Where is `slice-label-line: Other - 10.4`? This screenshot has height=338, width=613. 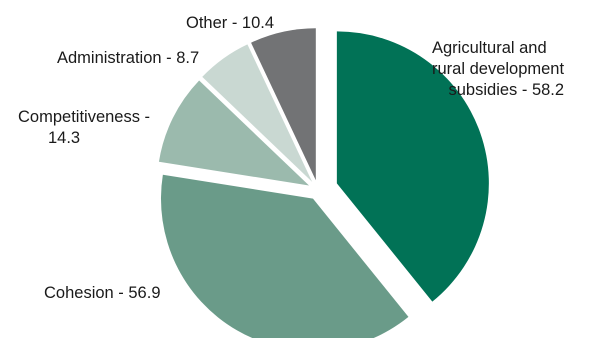
slice-label-line: Other - 10.4 is located at coordinates (230, 23).